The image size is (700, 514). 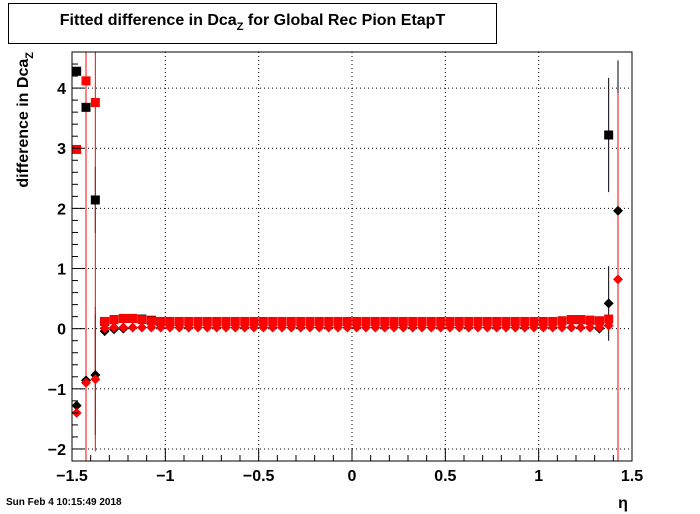 What do you see at coordinates (72, 476) in the screenshot?
I see `x-tick-label: −1.5` at bounding box center [72, 476].